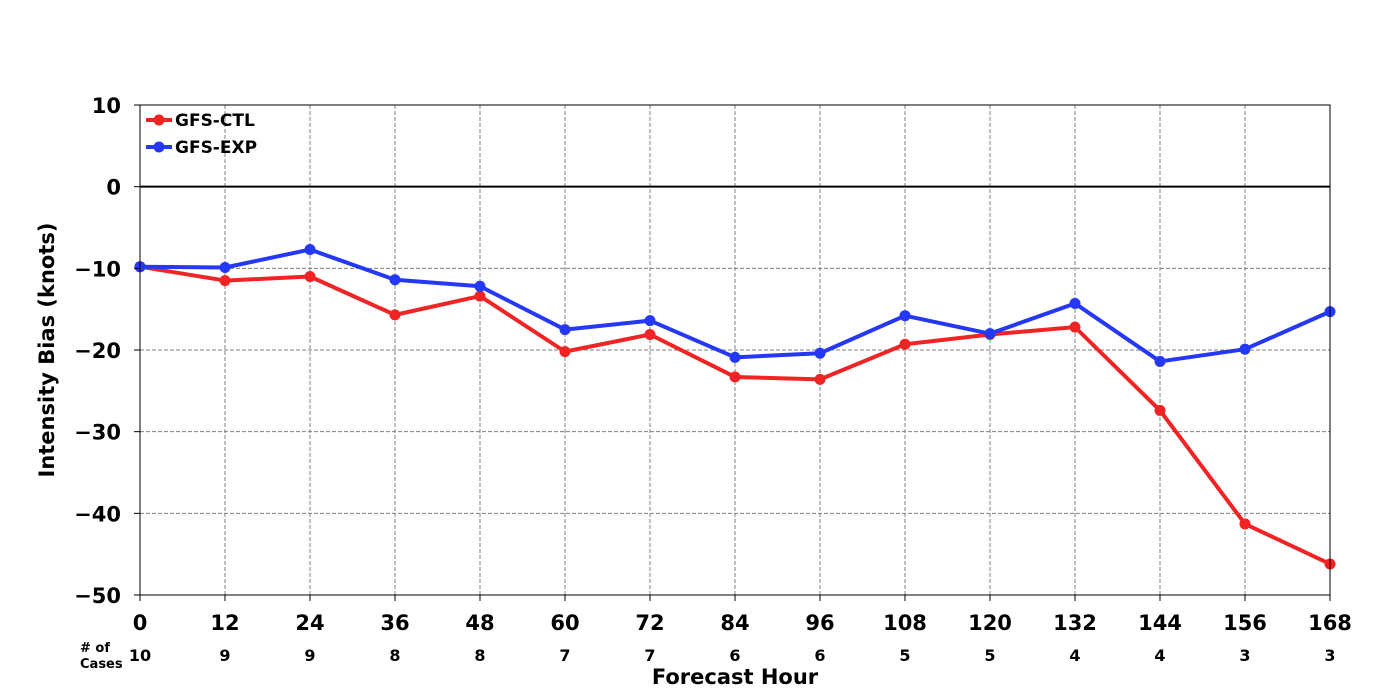 This screenshot has width=1400, height=700. Describe the element at coordinates (216, 148) in the screenshot. I see `legend-label: GFS-EXP` at that location.